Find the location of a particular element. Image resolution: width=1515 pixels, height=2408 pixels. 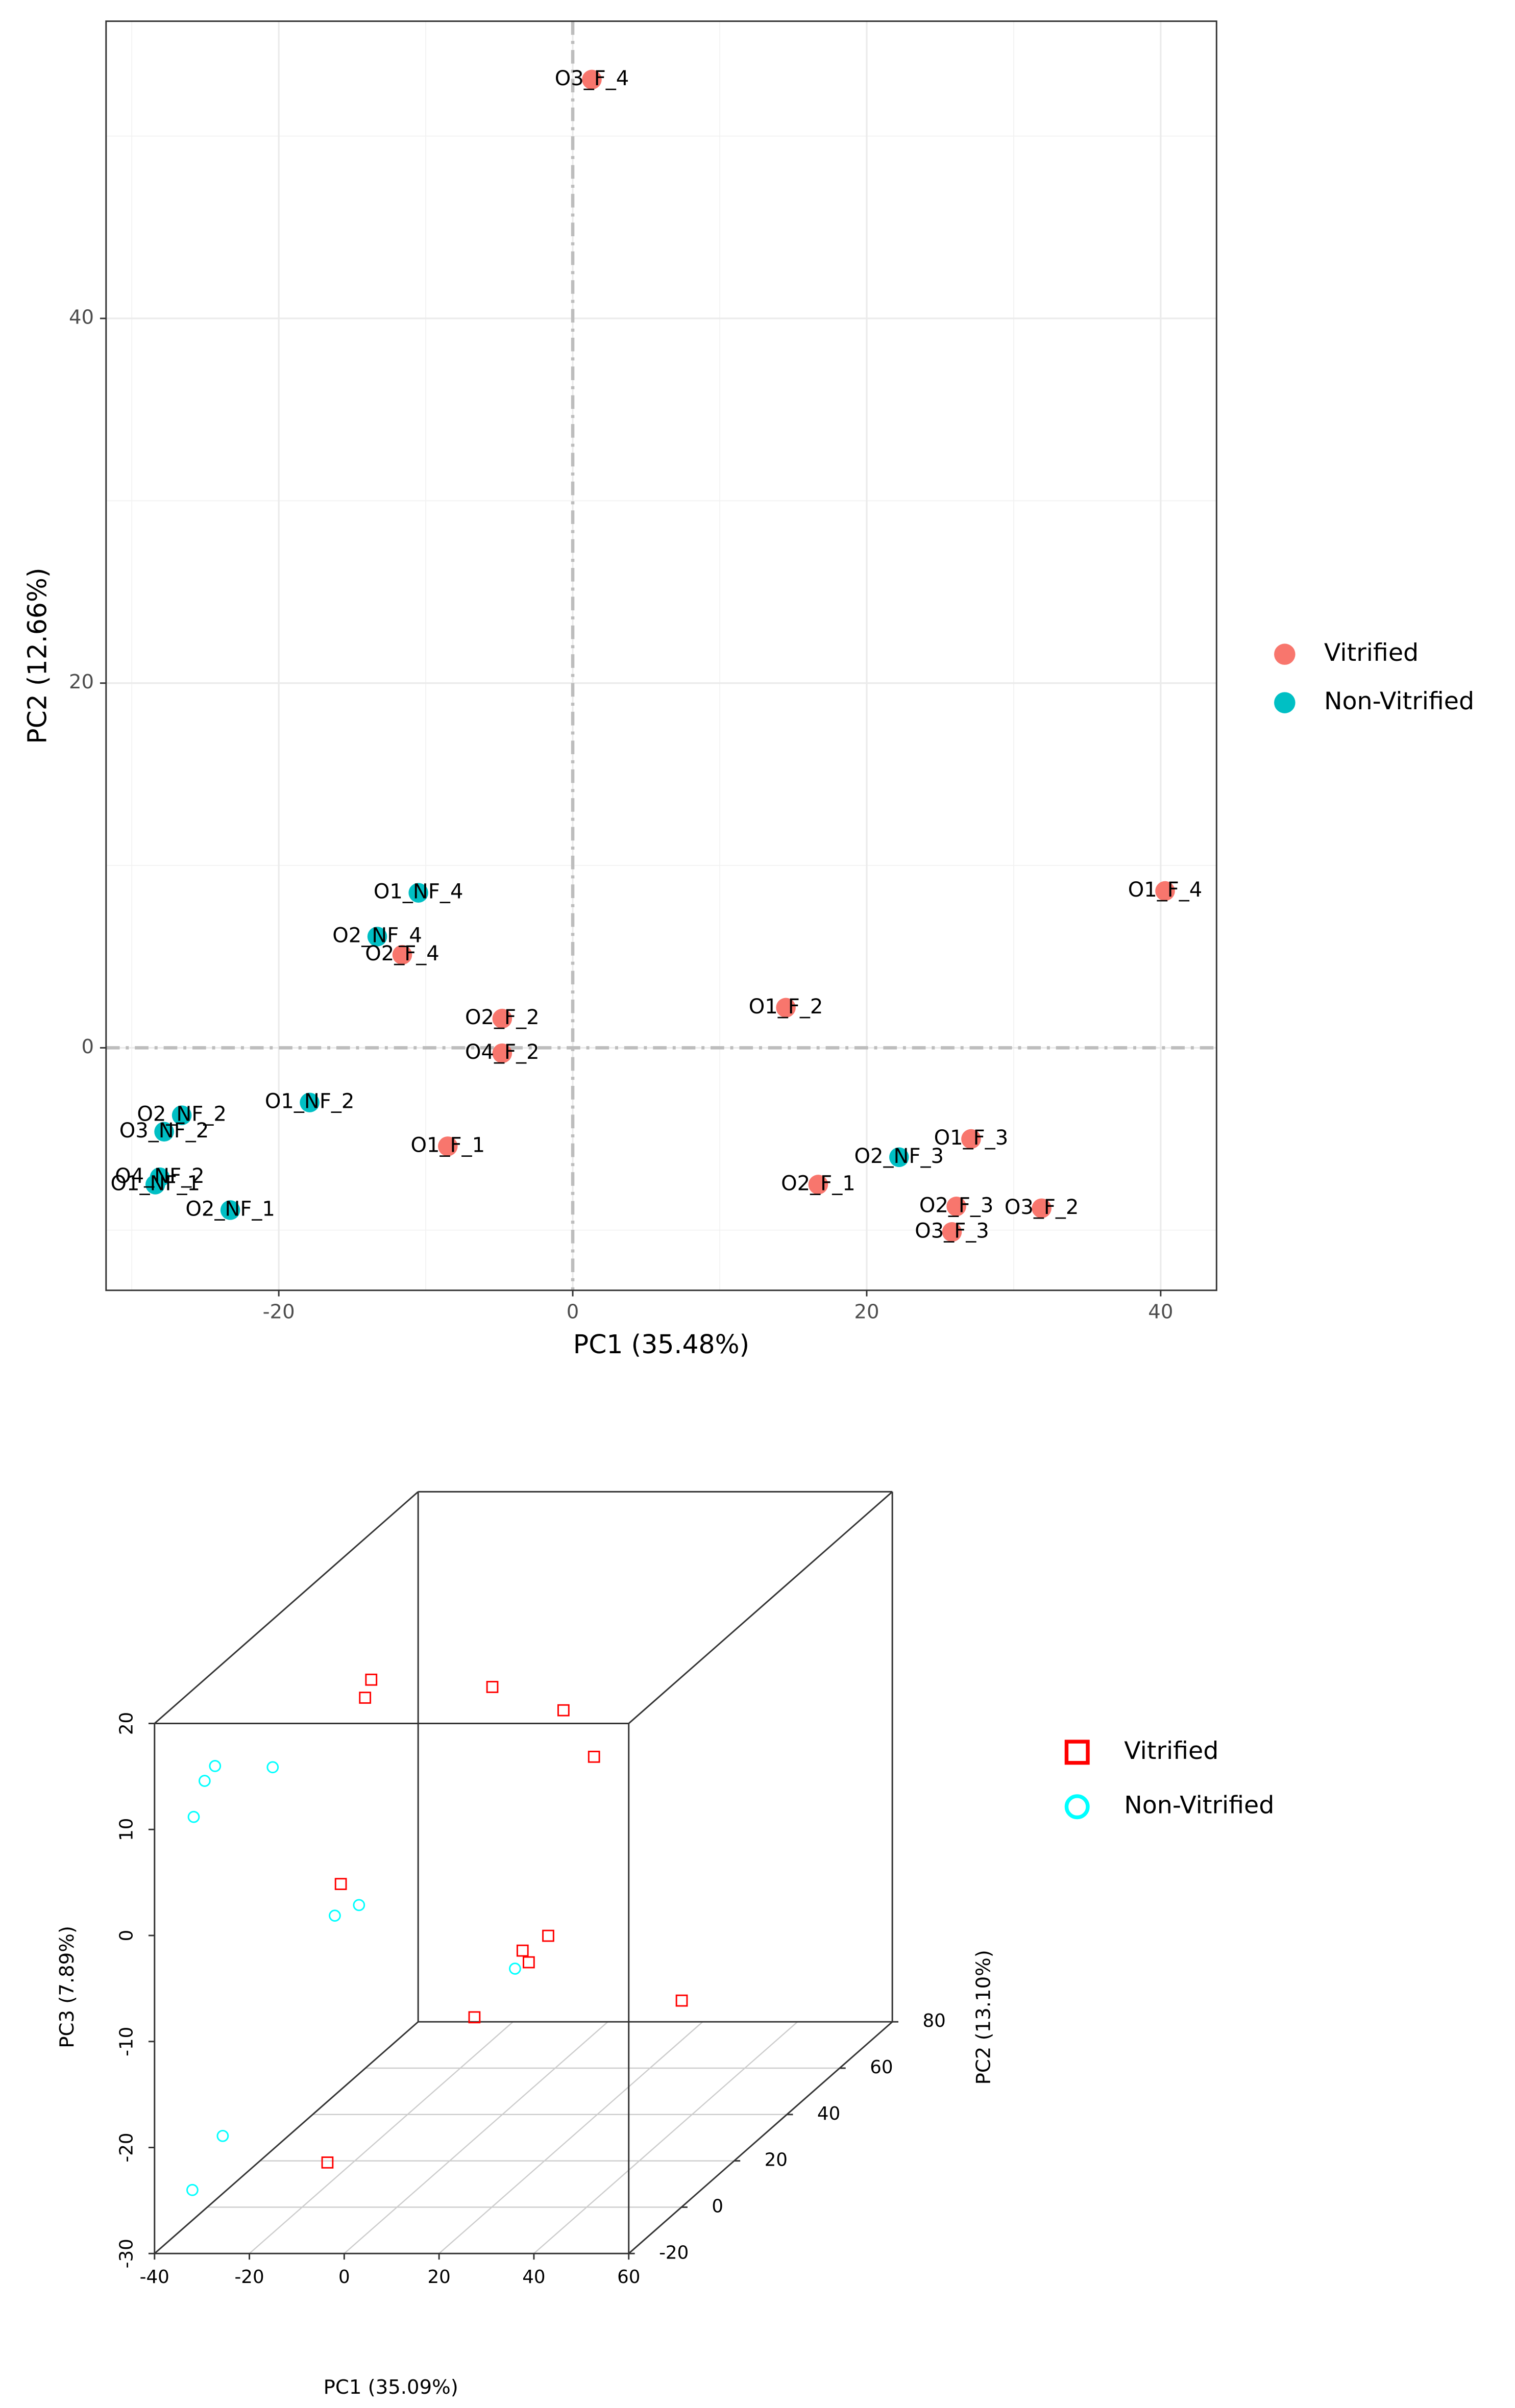

point-label: O2_NF_2 is located at coordinates (182, 1114).